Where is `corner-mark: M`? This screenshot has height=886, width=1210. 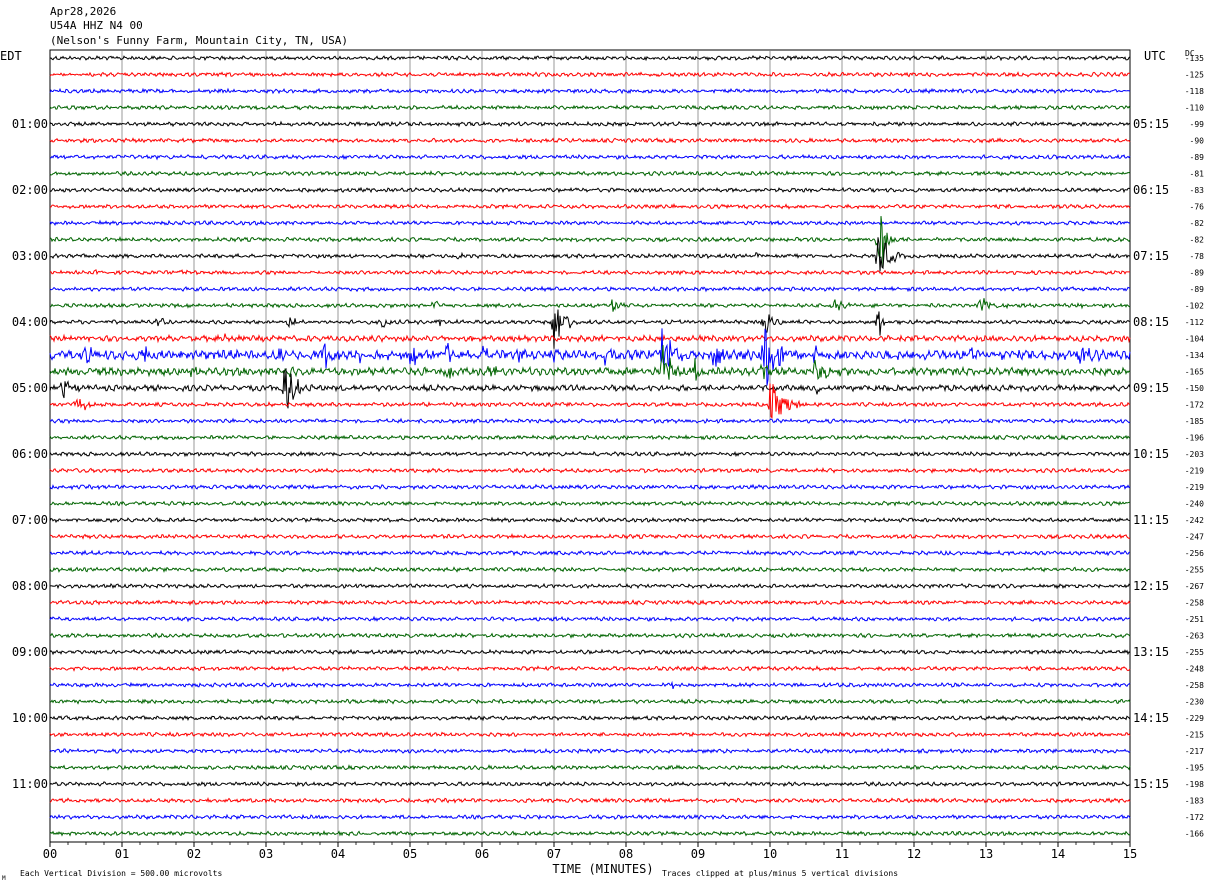
corner-mark: M is located at coordinates (4, 878).